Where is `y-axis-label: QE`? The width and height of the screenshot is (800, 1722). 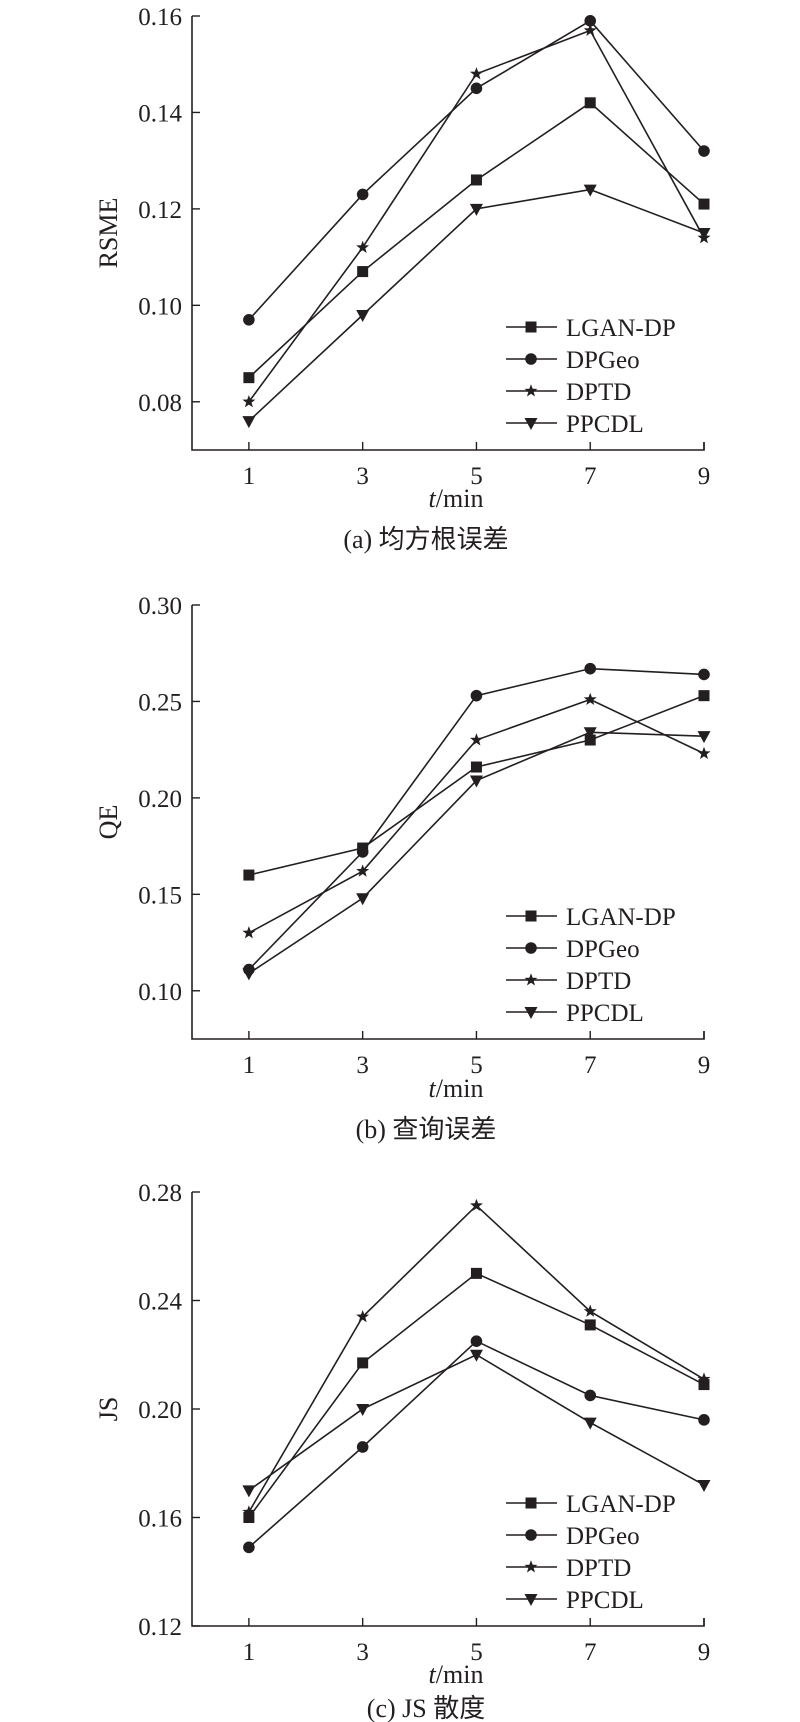 y-axis-label: QE is located at coordinates (108, 822).